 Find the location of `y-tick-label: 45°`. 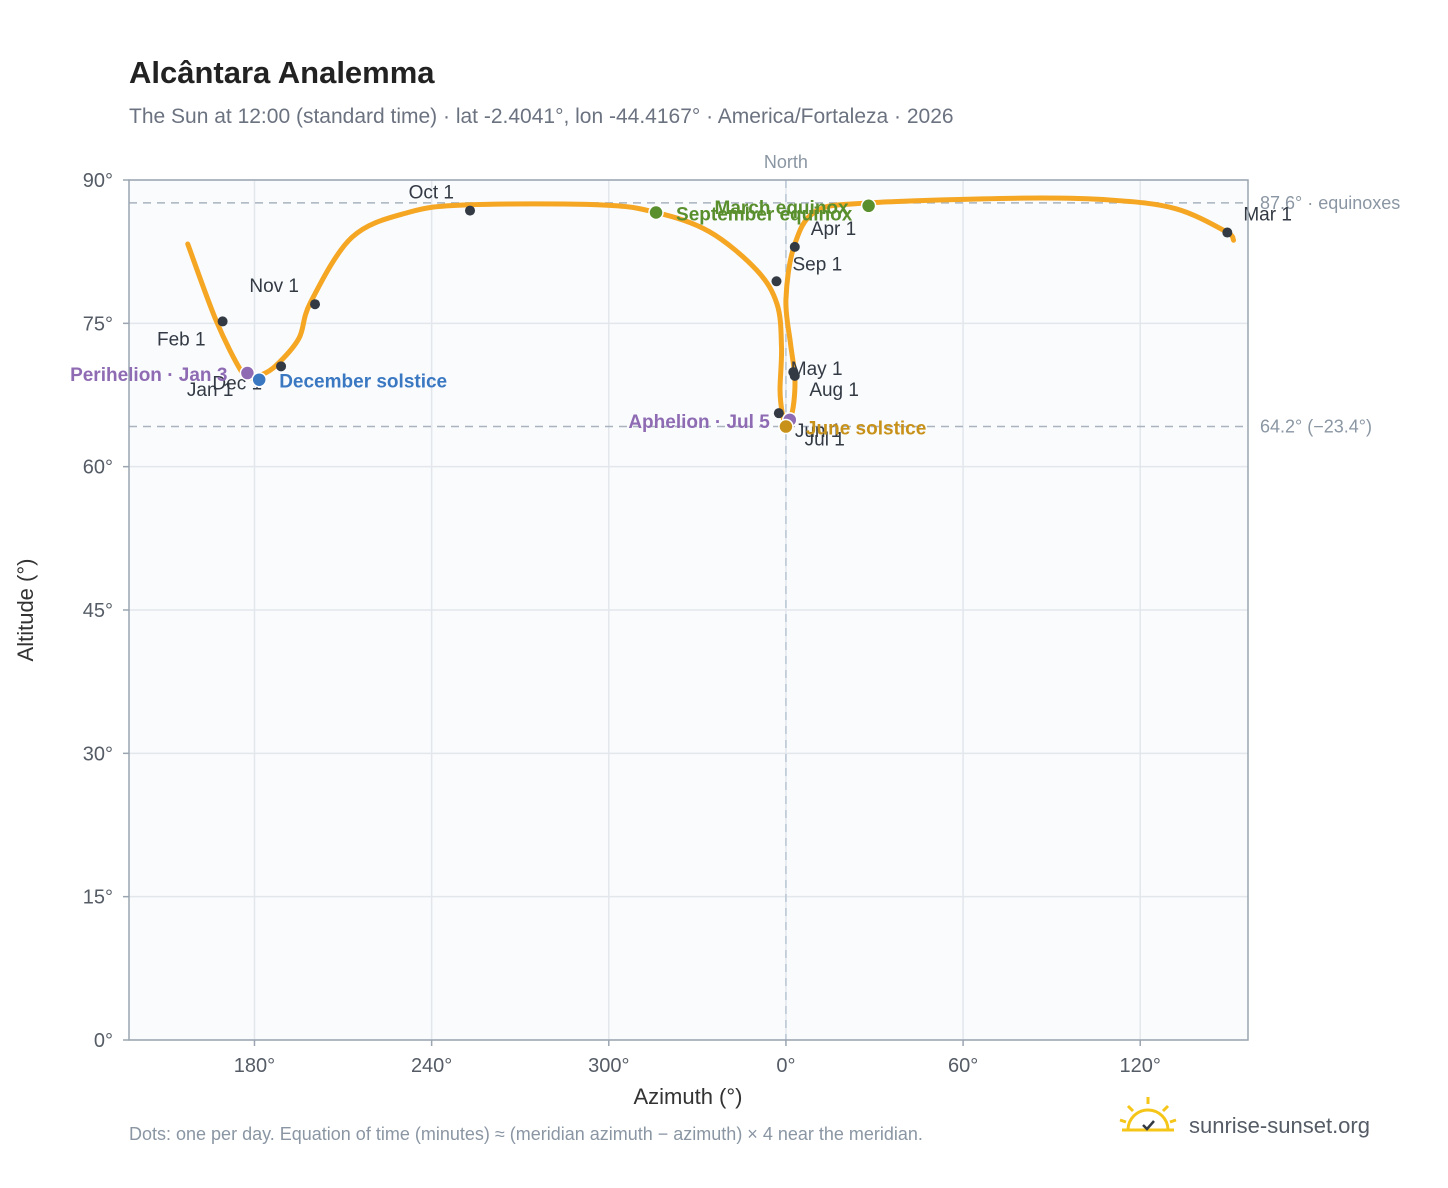

y-tick-label: 45° is located at coordinates (98, 611).